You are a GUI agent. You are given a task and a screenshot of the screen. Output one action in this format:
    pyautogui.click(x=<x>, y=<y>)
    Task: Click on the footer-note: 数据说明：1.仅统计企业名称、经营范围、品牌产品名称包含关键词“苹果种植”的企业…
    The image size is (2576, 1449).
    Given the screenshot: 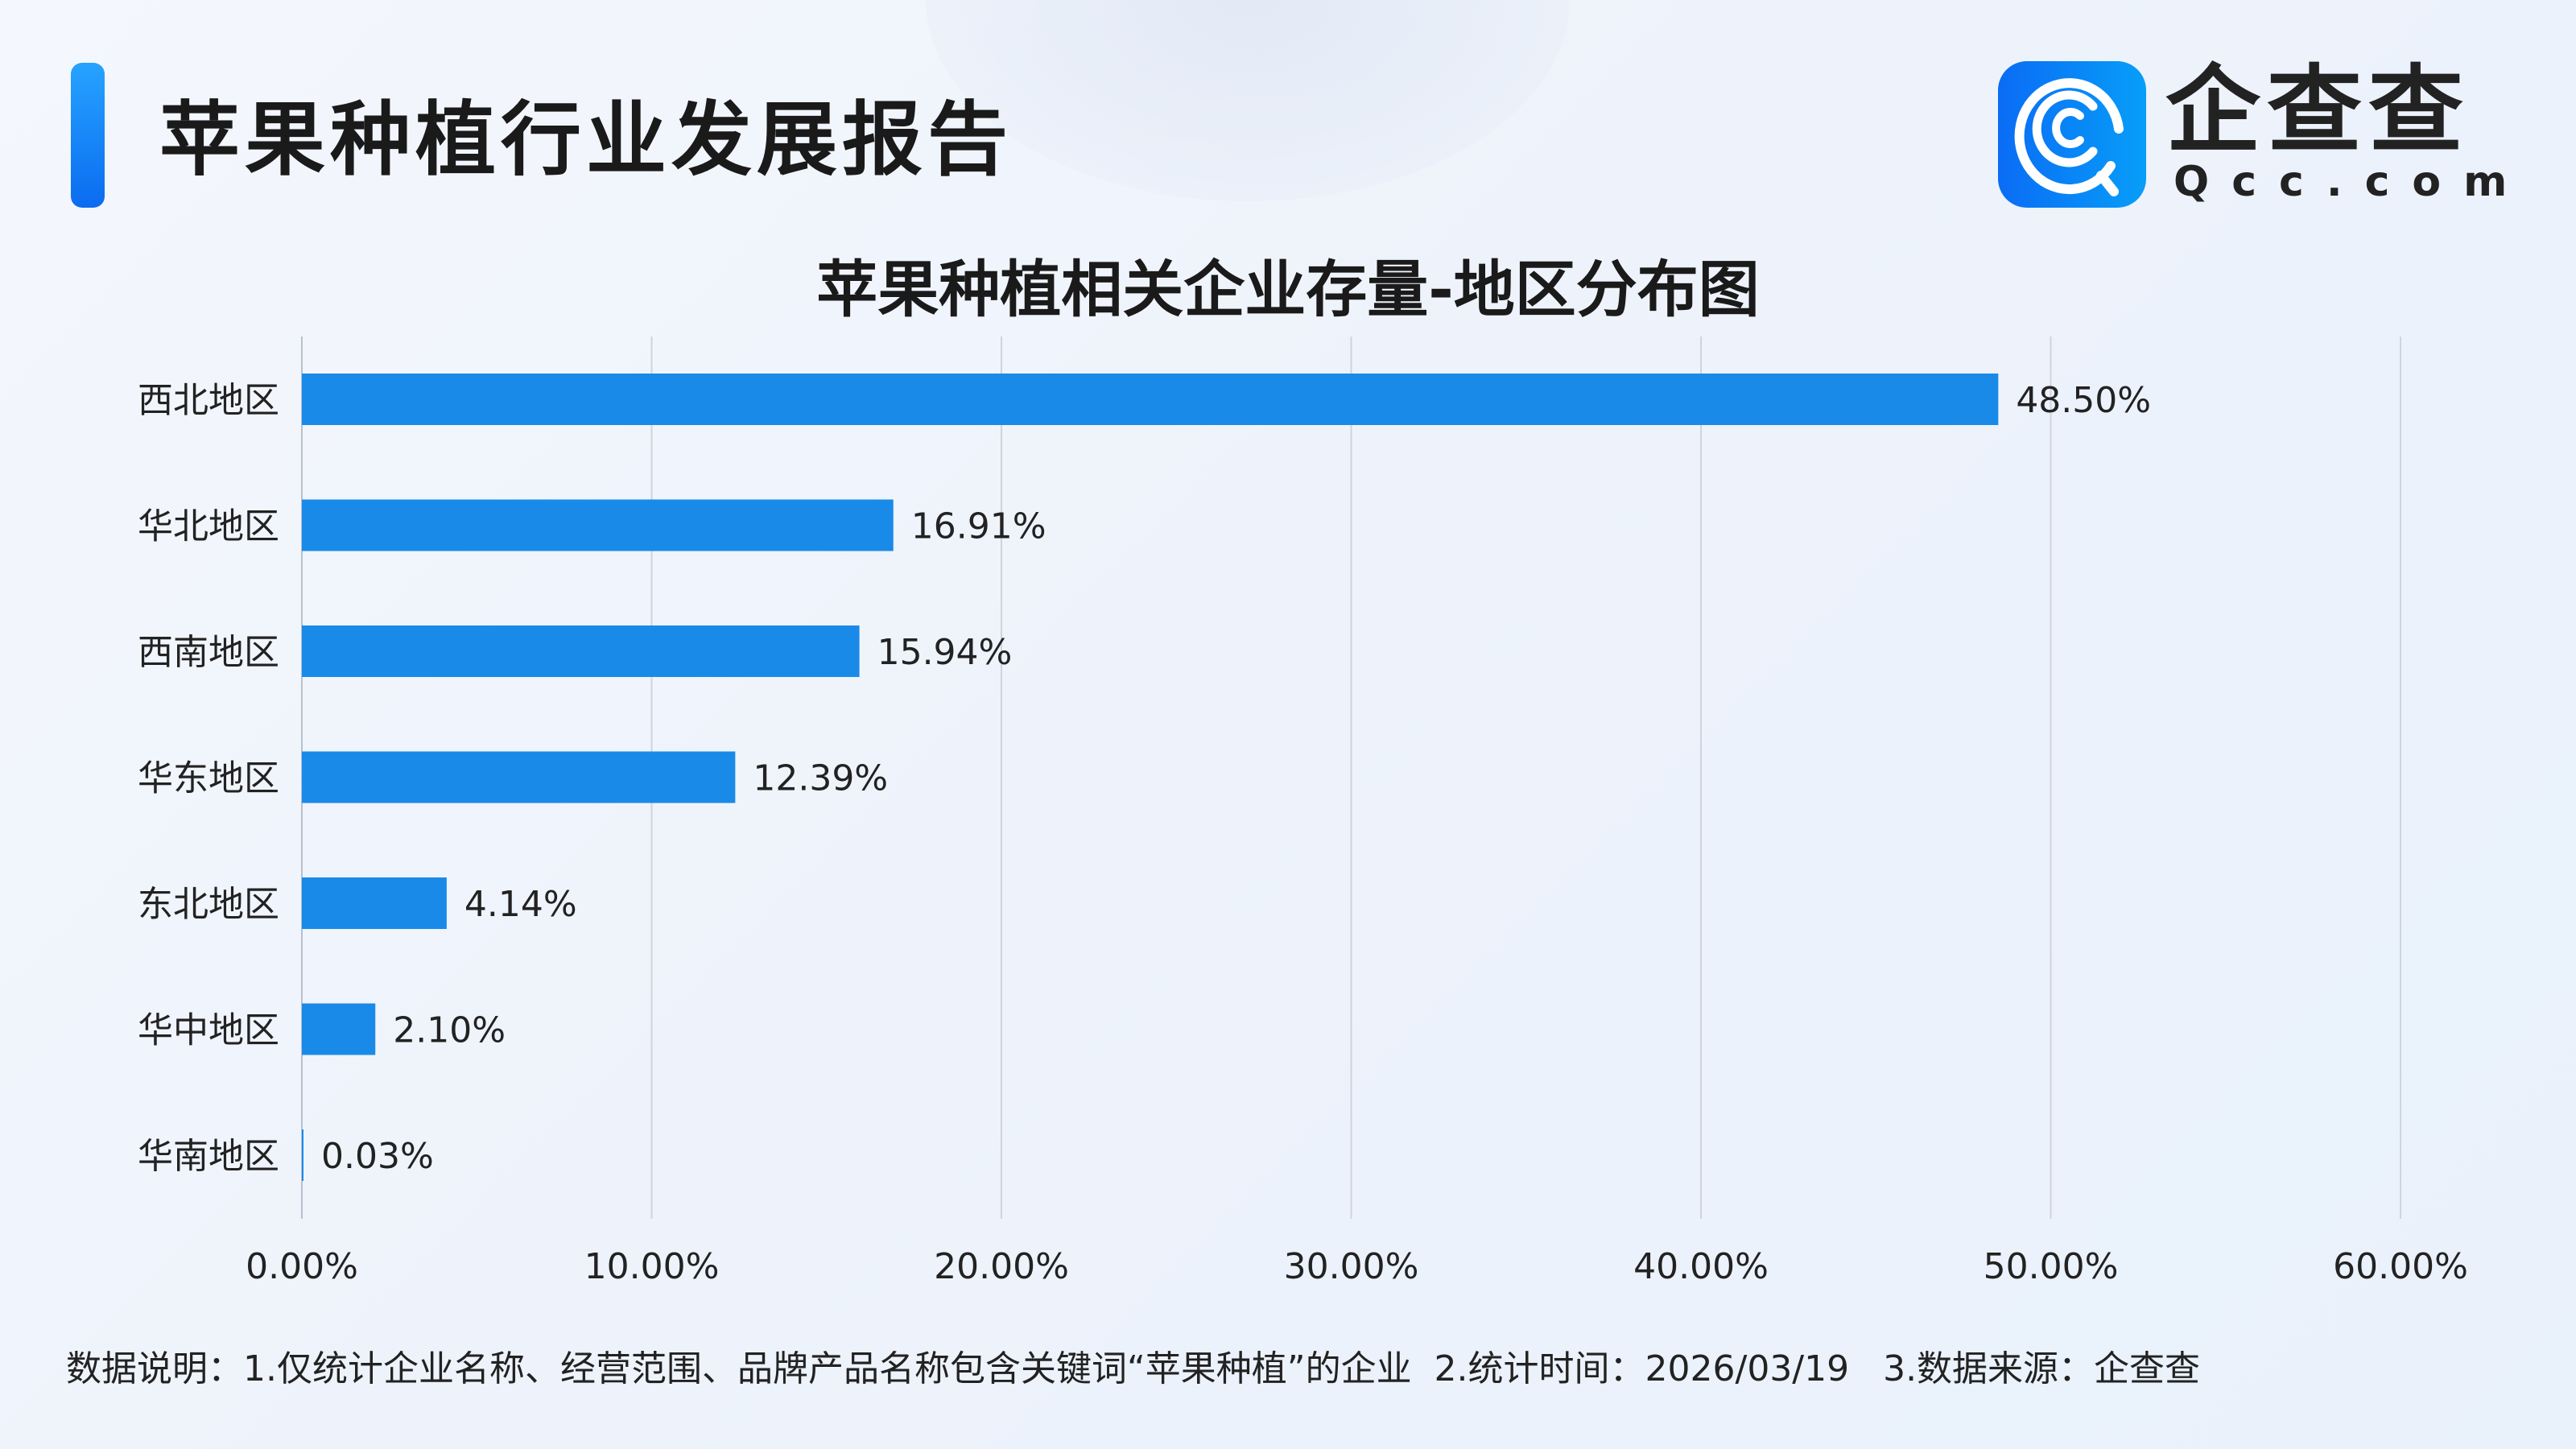 What is the action you would take?
    pyautogui.click(x=1133, y=1368)
    